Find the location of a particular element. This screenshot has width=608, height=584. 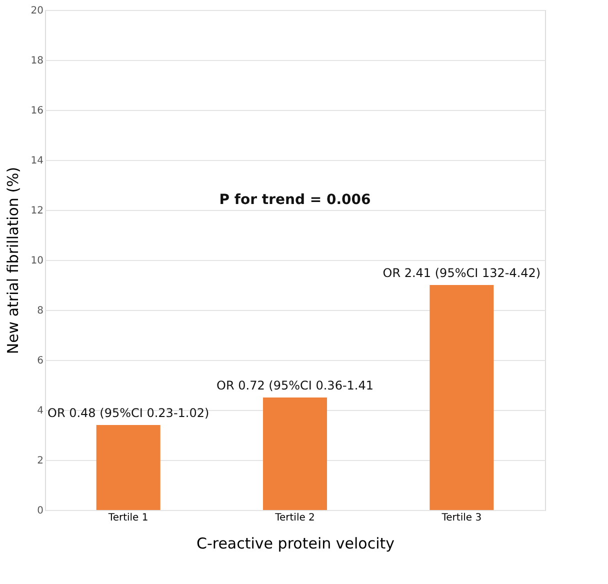

y-tick-label: 4 is located at coordinates (40, 411).